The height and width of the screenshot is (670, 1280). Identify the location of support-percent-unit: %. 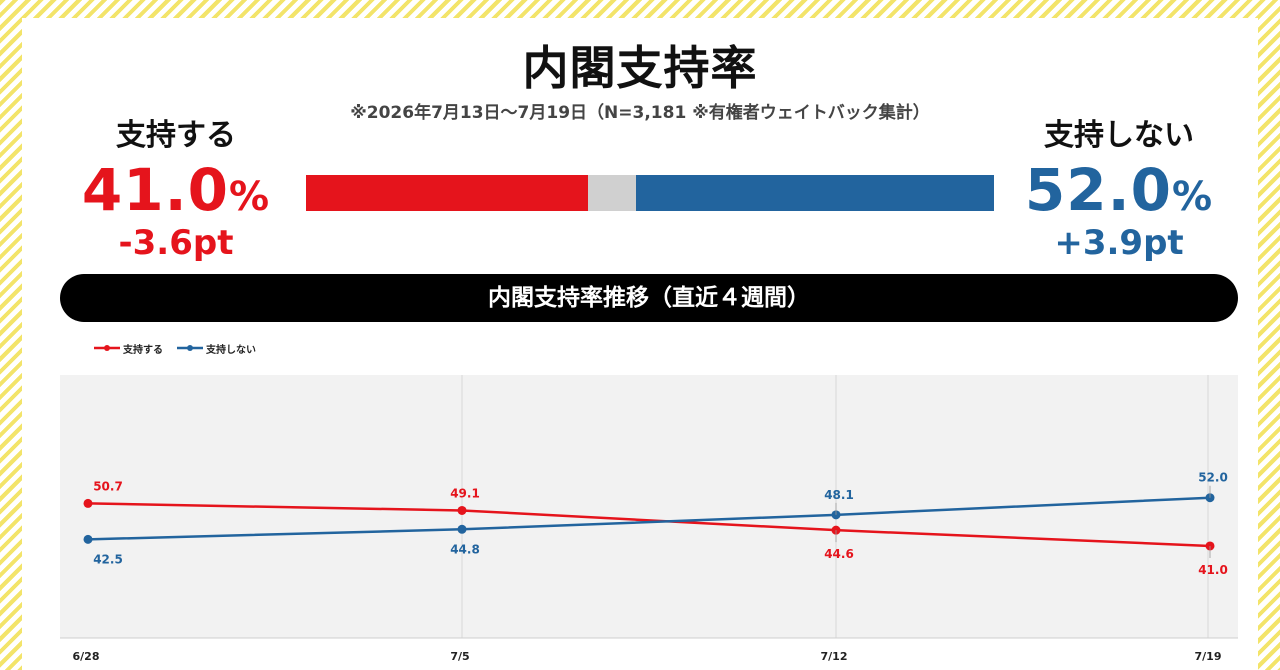
(250, 197).